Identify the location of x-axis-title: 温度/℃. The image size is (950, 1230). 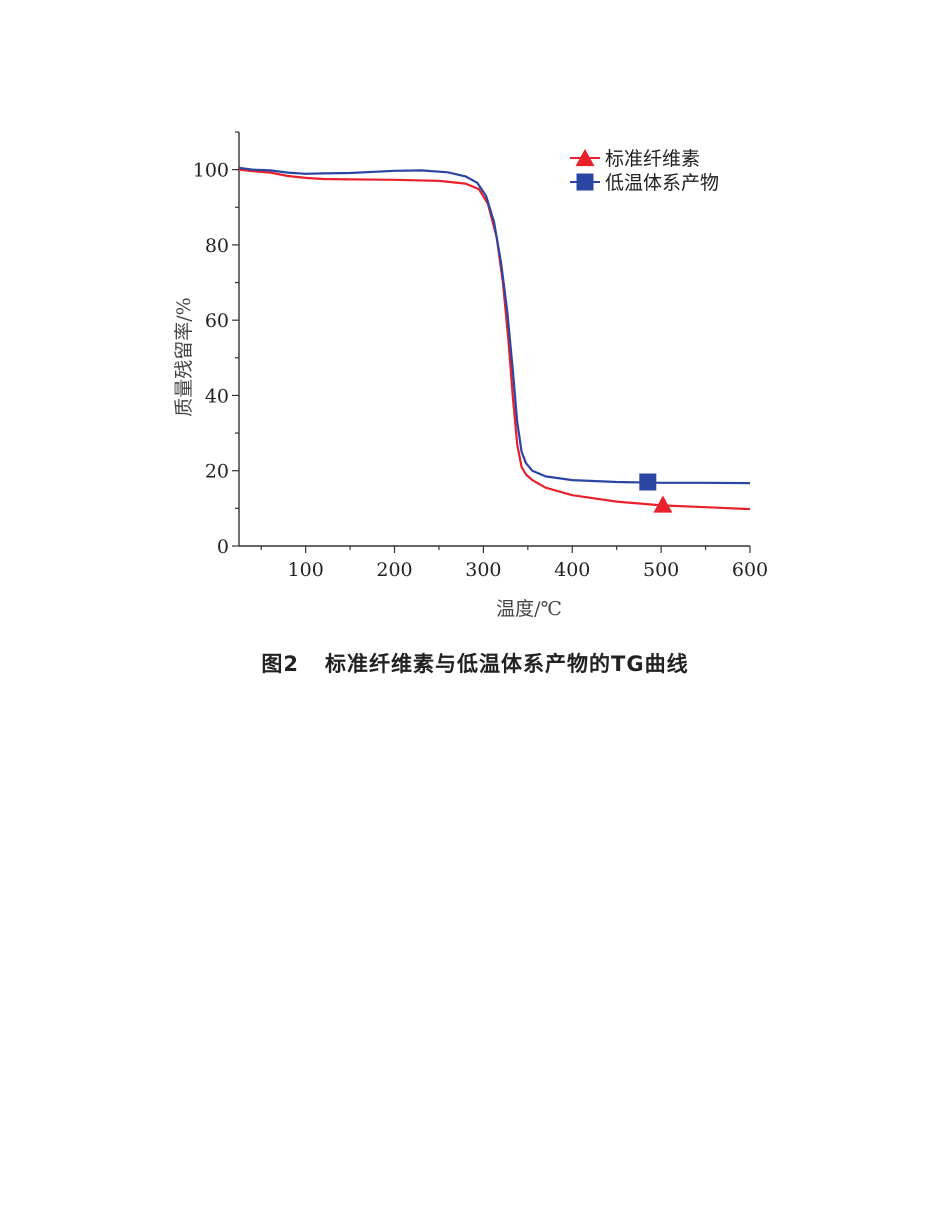
(529, 609).